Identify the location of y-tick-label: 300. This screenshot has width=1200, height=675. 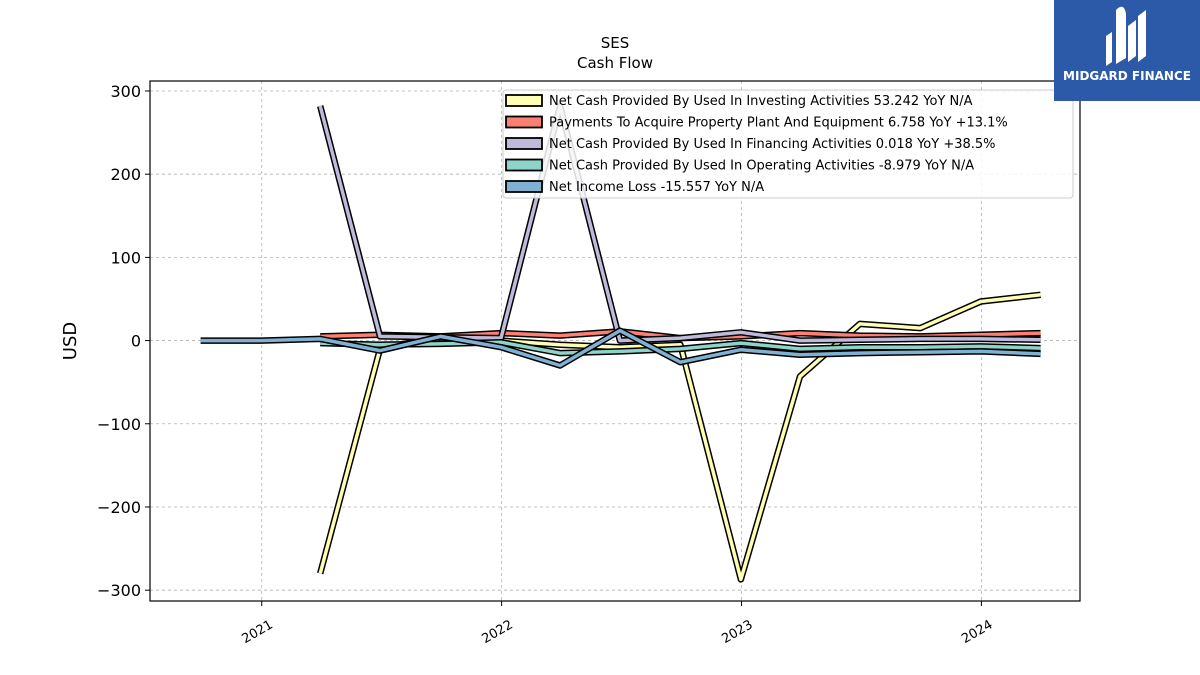
(125, 91).